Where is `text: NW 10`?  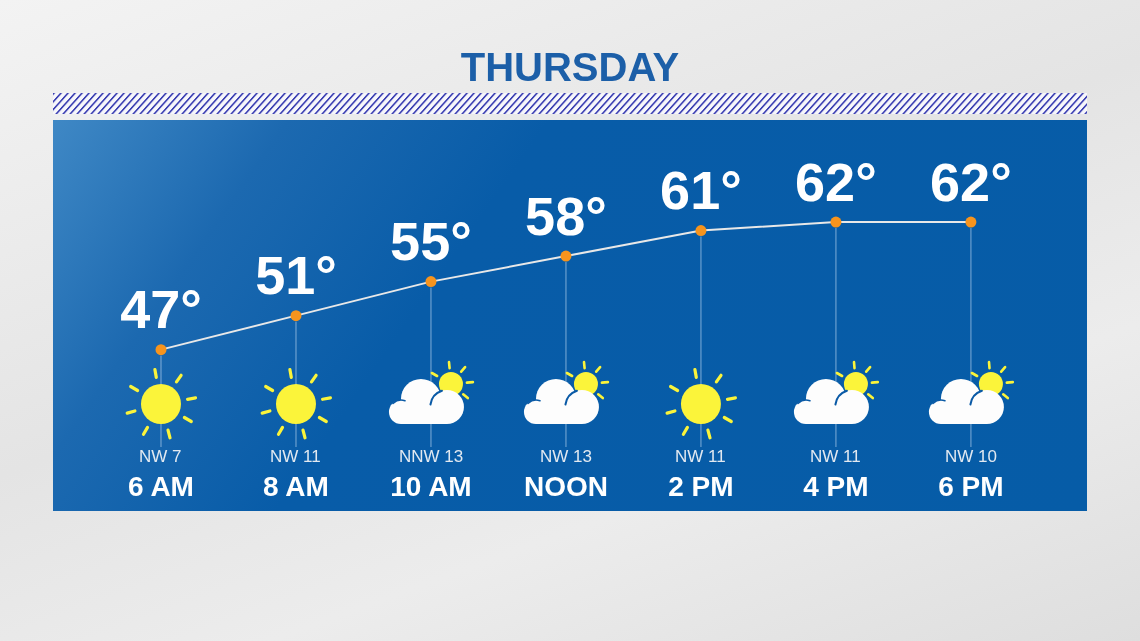 text: NW 10 is located at coordinates (971, 456).